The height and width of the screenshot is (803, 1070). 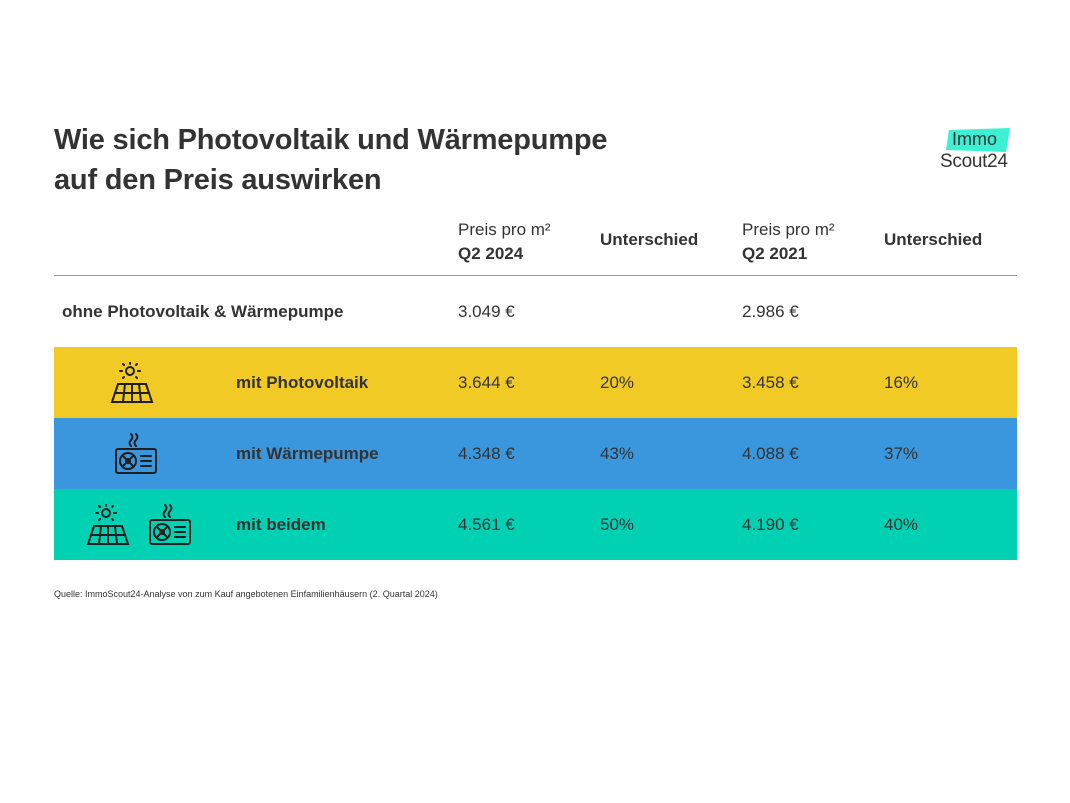 I want to click on row-label: mit Wärmepumpe, so click(x=307, y=453).